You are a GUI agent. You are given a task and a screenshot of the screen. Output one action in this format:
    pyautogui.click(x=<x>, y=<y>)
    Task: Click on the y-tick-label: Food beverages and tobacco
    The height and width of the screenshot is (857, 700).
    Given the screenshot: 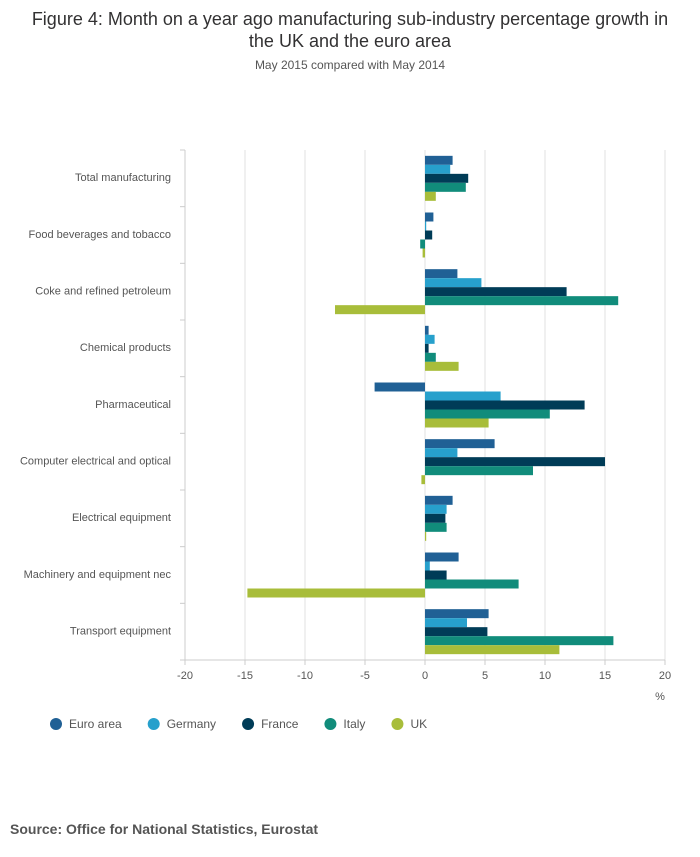 What is the action you would take?
    pyautogui.click(x=100, y=235)
    